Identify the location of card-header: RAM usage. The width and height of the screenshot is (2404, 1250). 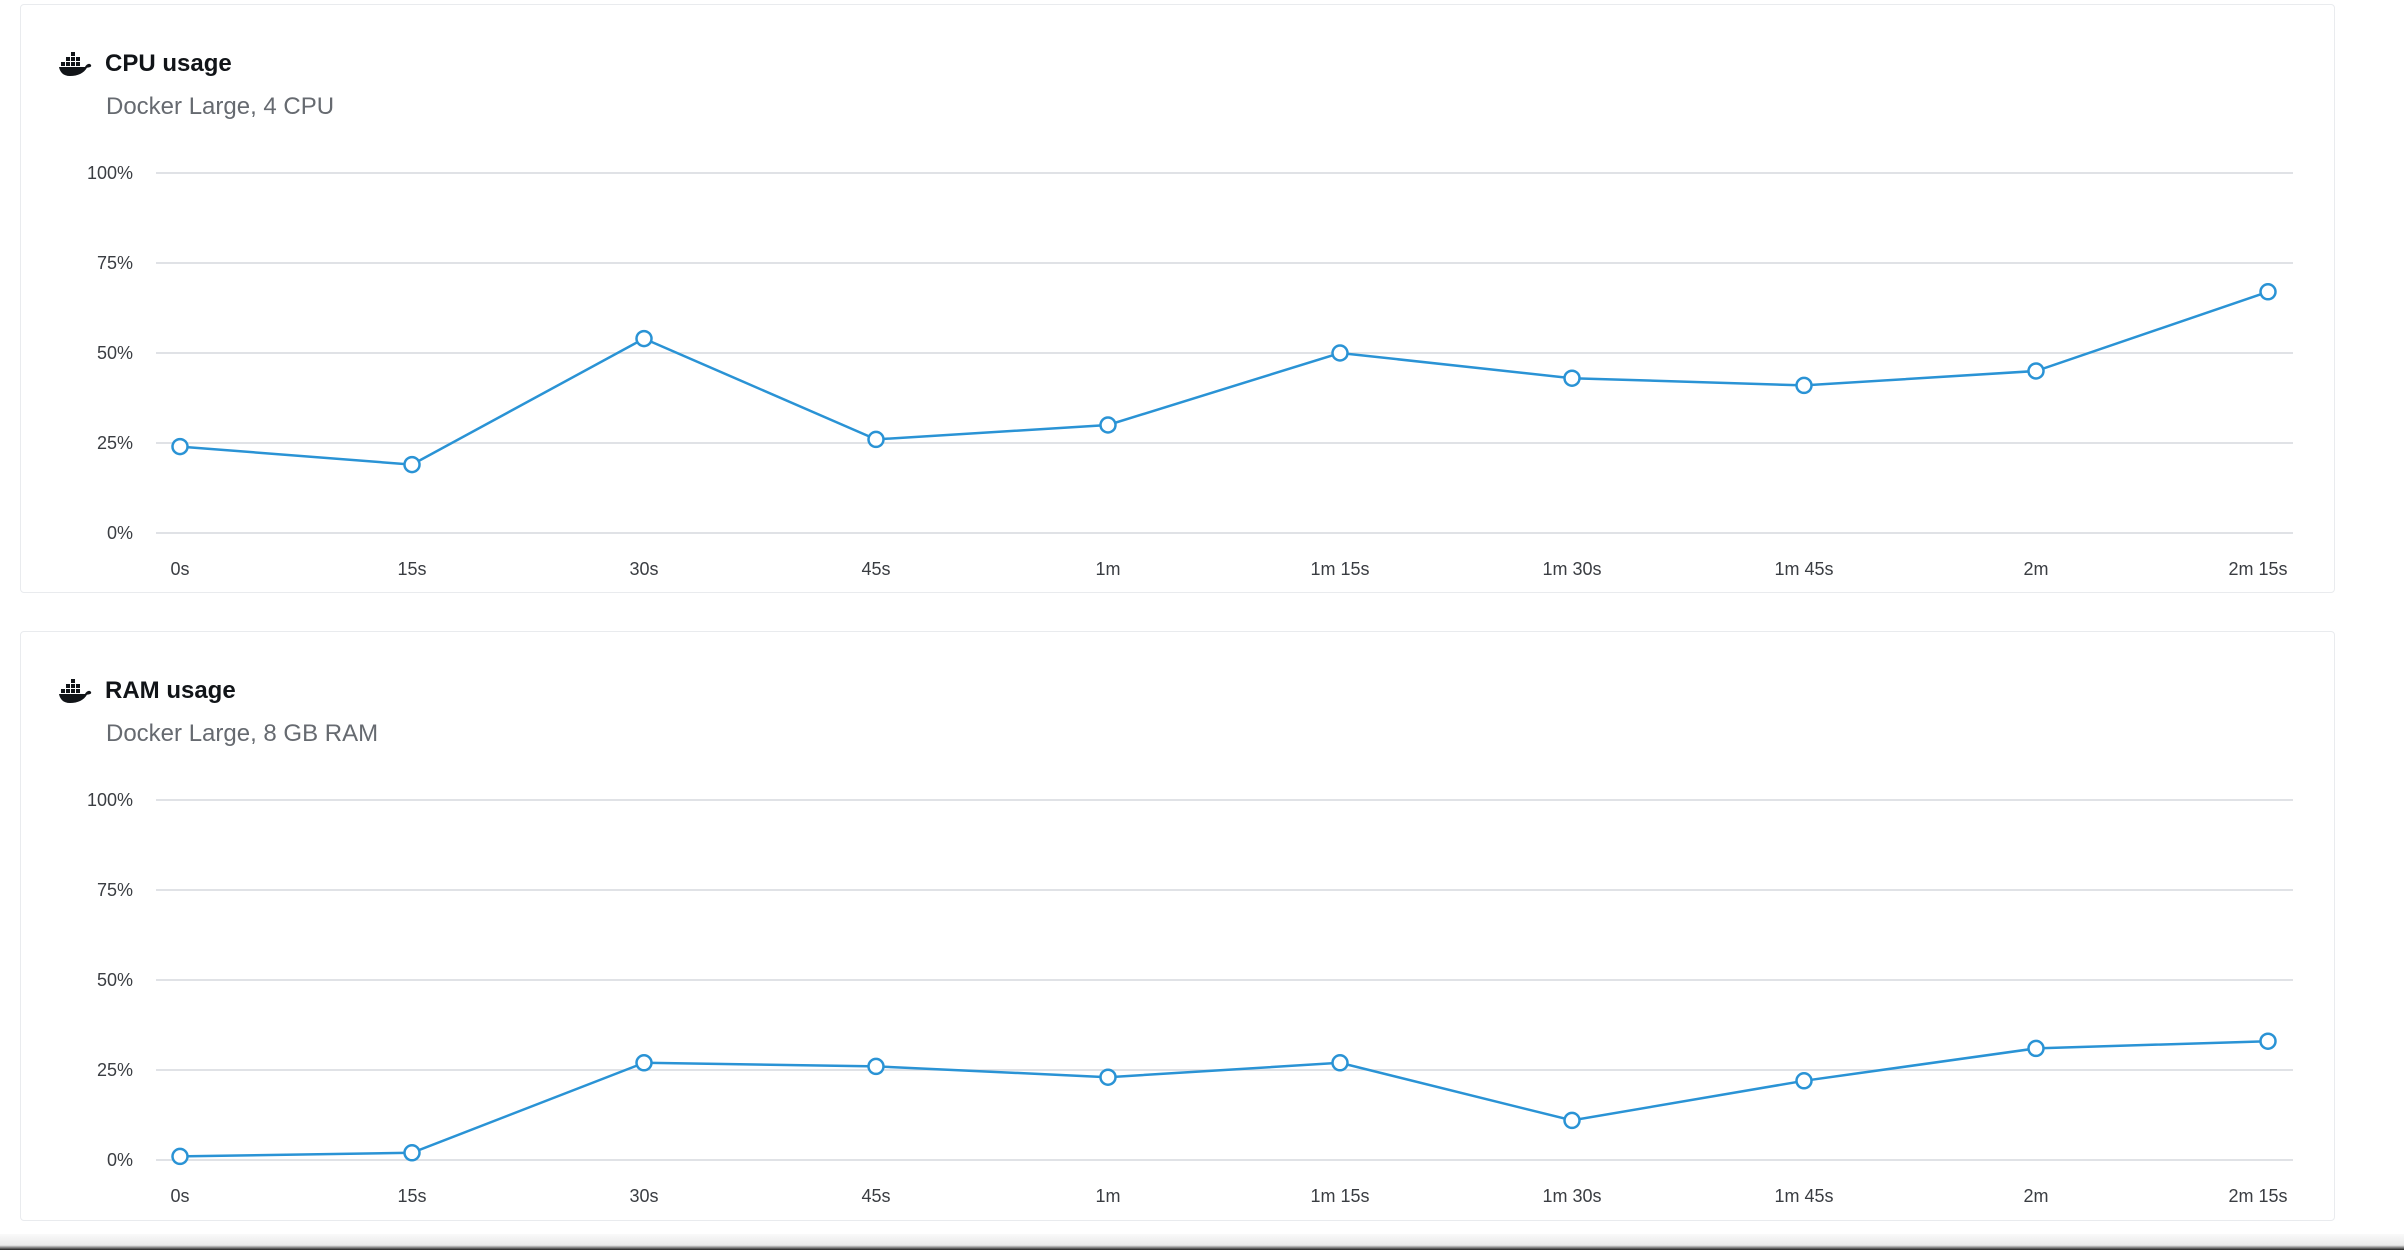
(147, 691).